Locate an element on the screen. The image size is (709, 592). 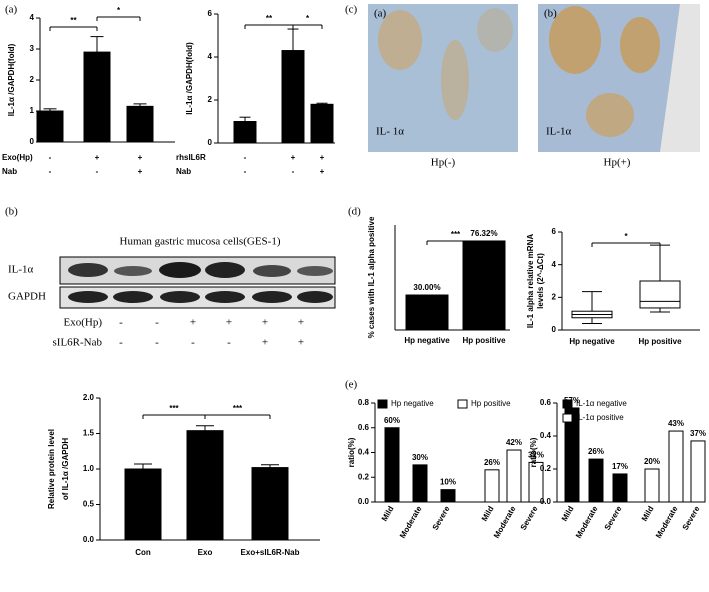
micrograph-caption: Hp(-) is located at coordinates (443, 163).